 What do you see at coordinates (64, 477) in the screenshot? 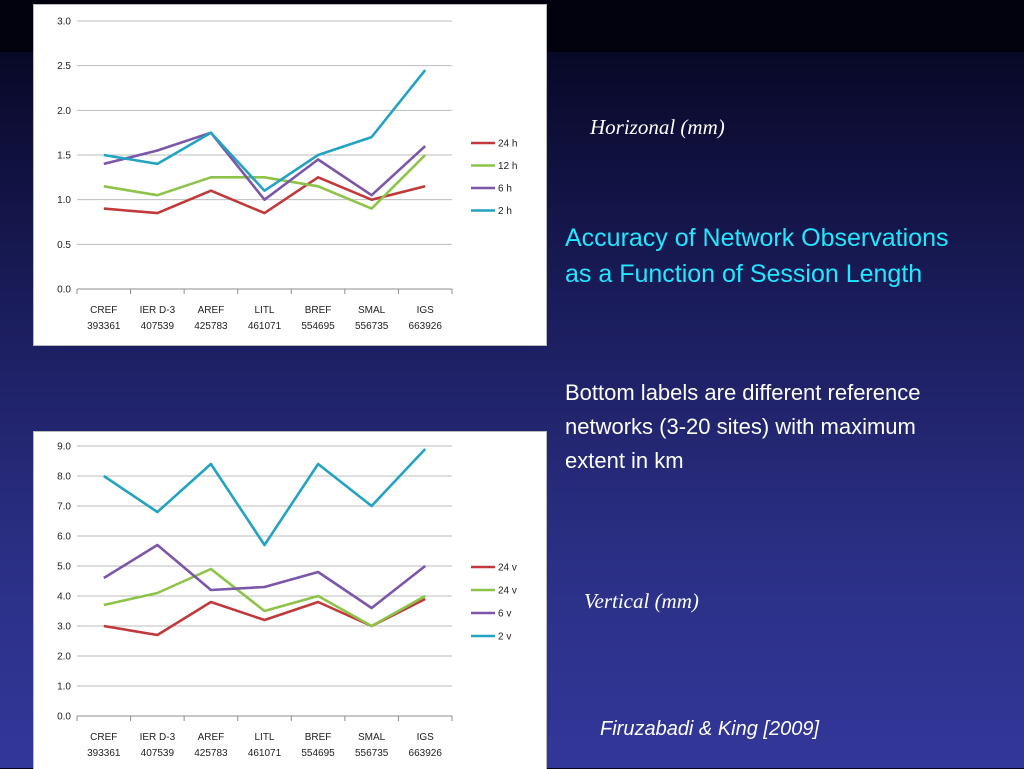
I see `vertical-chart-y-tick-label: 8.0` at bounding box center [64, 477].